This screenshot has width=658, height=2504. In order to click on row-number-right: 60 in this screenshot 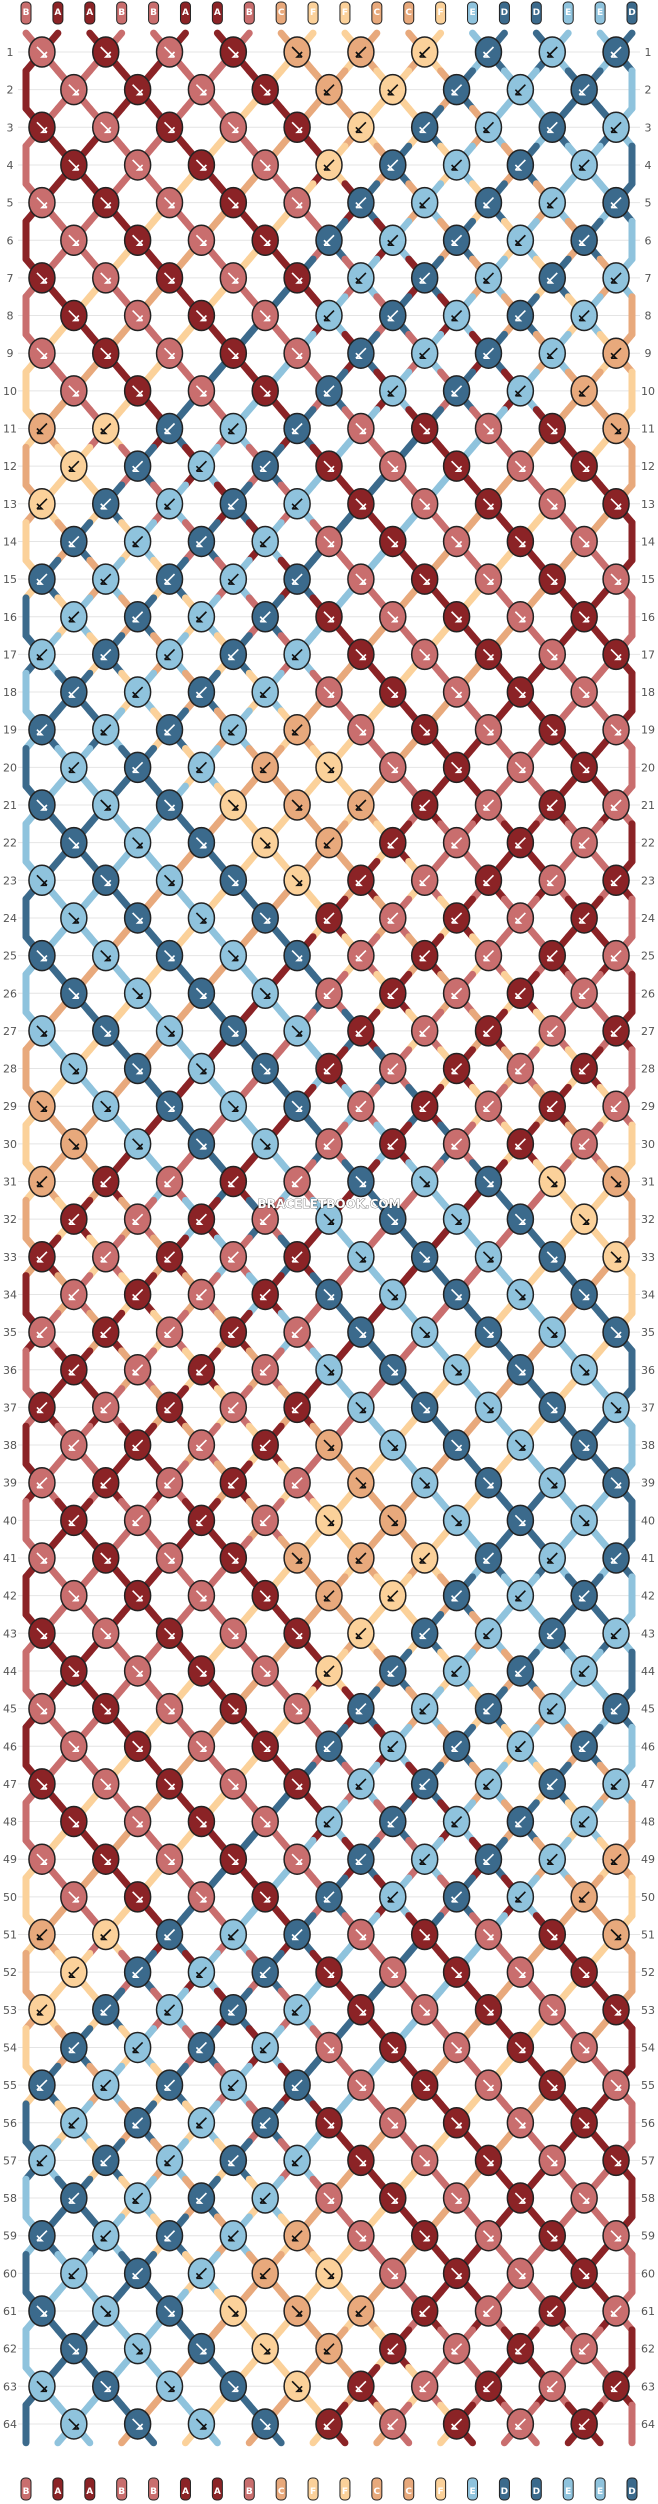, I will do `click(648, 2273)`.